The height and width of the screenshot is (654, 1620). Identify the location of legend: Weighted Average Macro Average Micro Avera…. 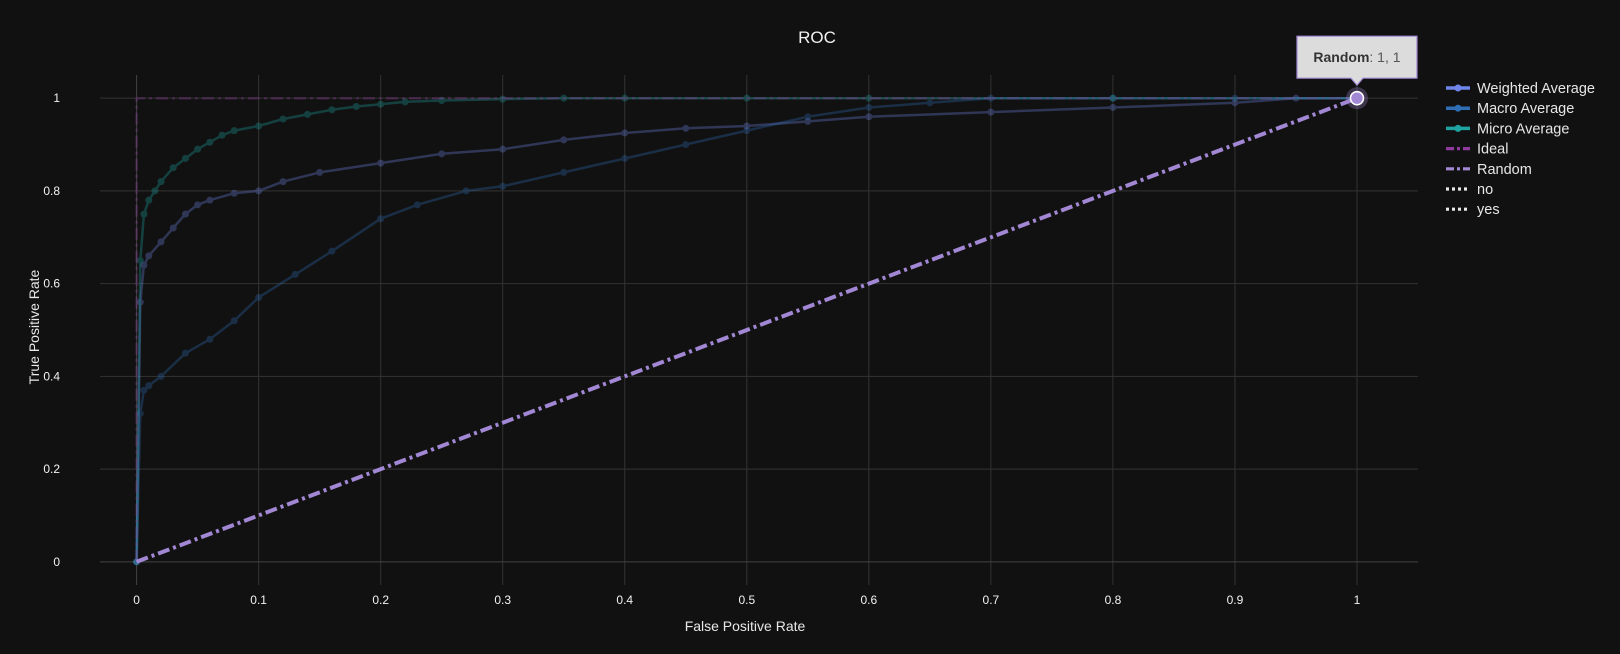
(1520, 149).